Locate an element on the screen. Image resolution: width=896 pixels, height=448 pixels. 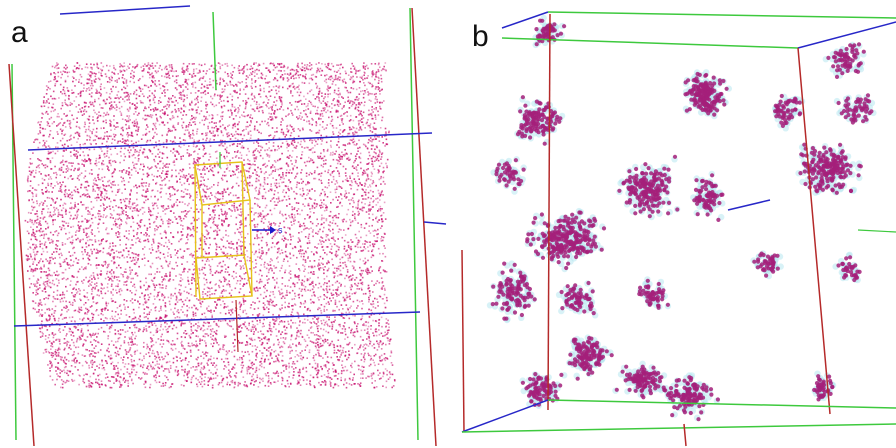
roi-axis-label: s is located at coordinates (280, 230).